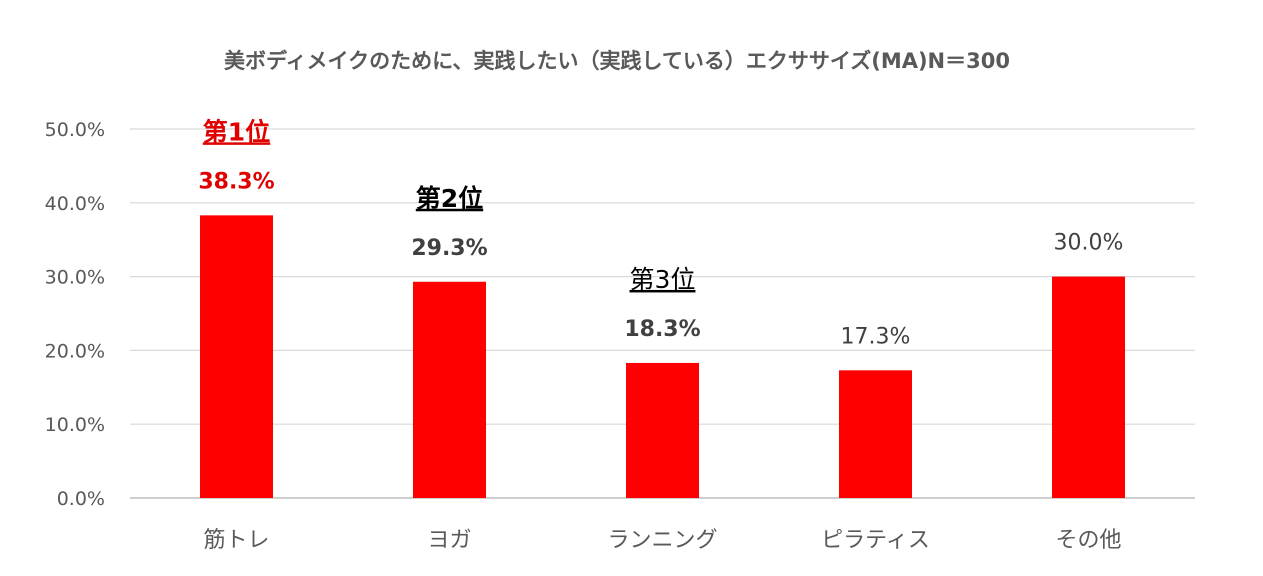  I want to click on y-tick-label: 20.0%, so click(75, 351).